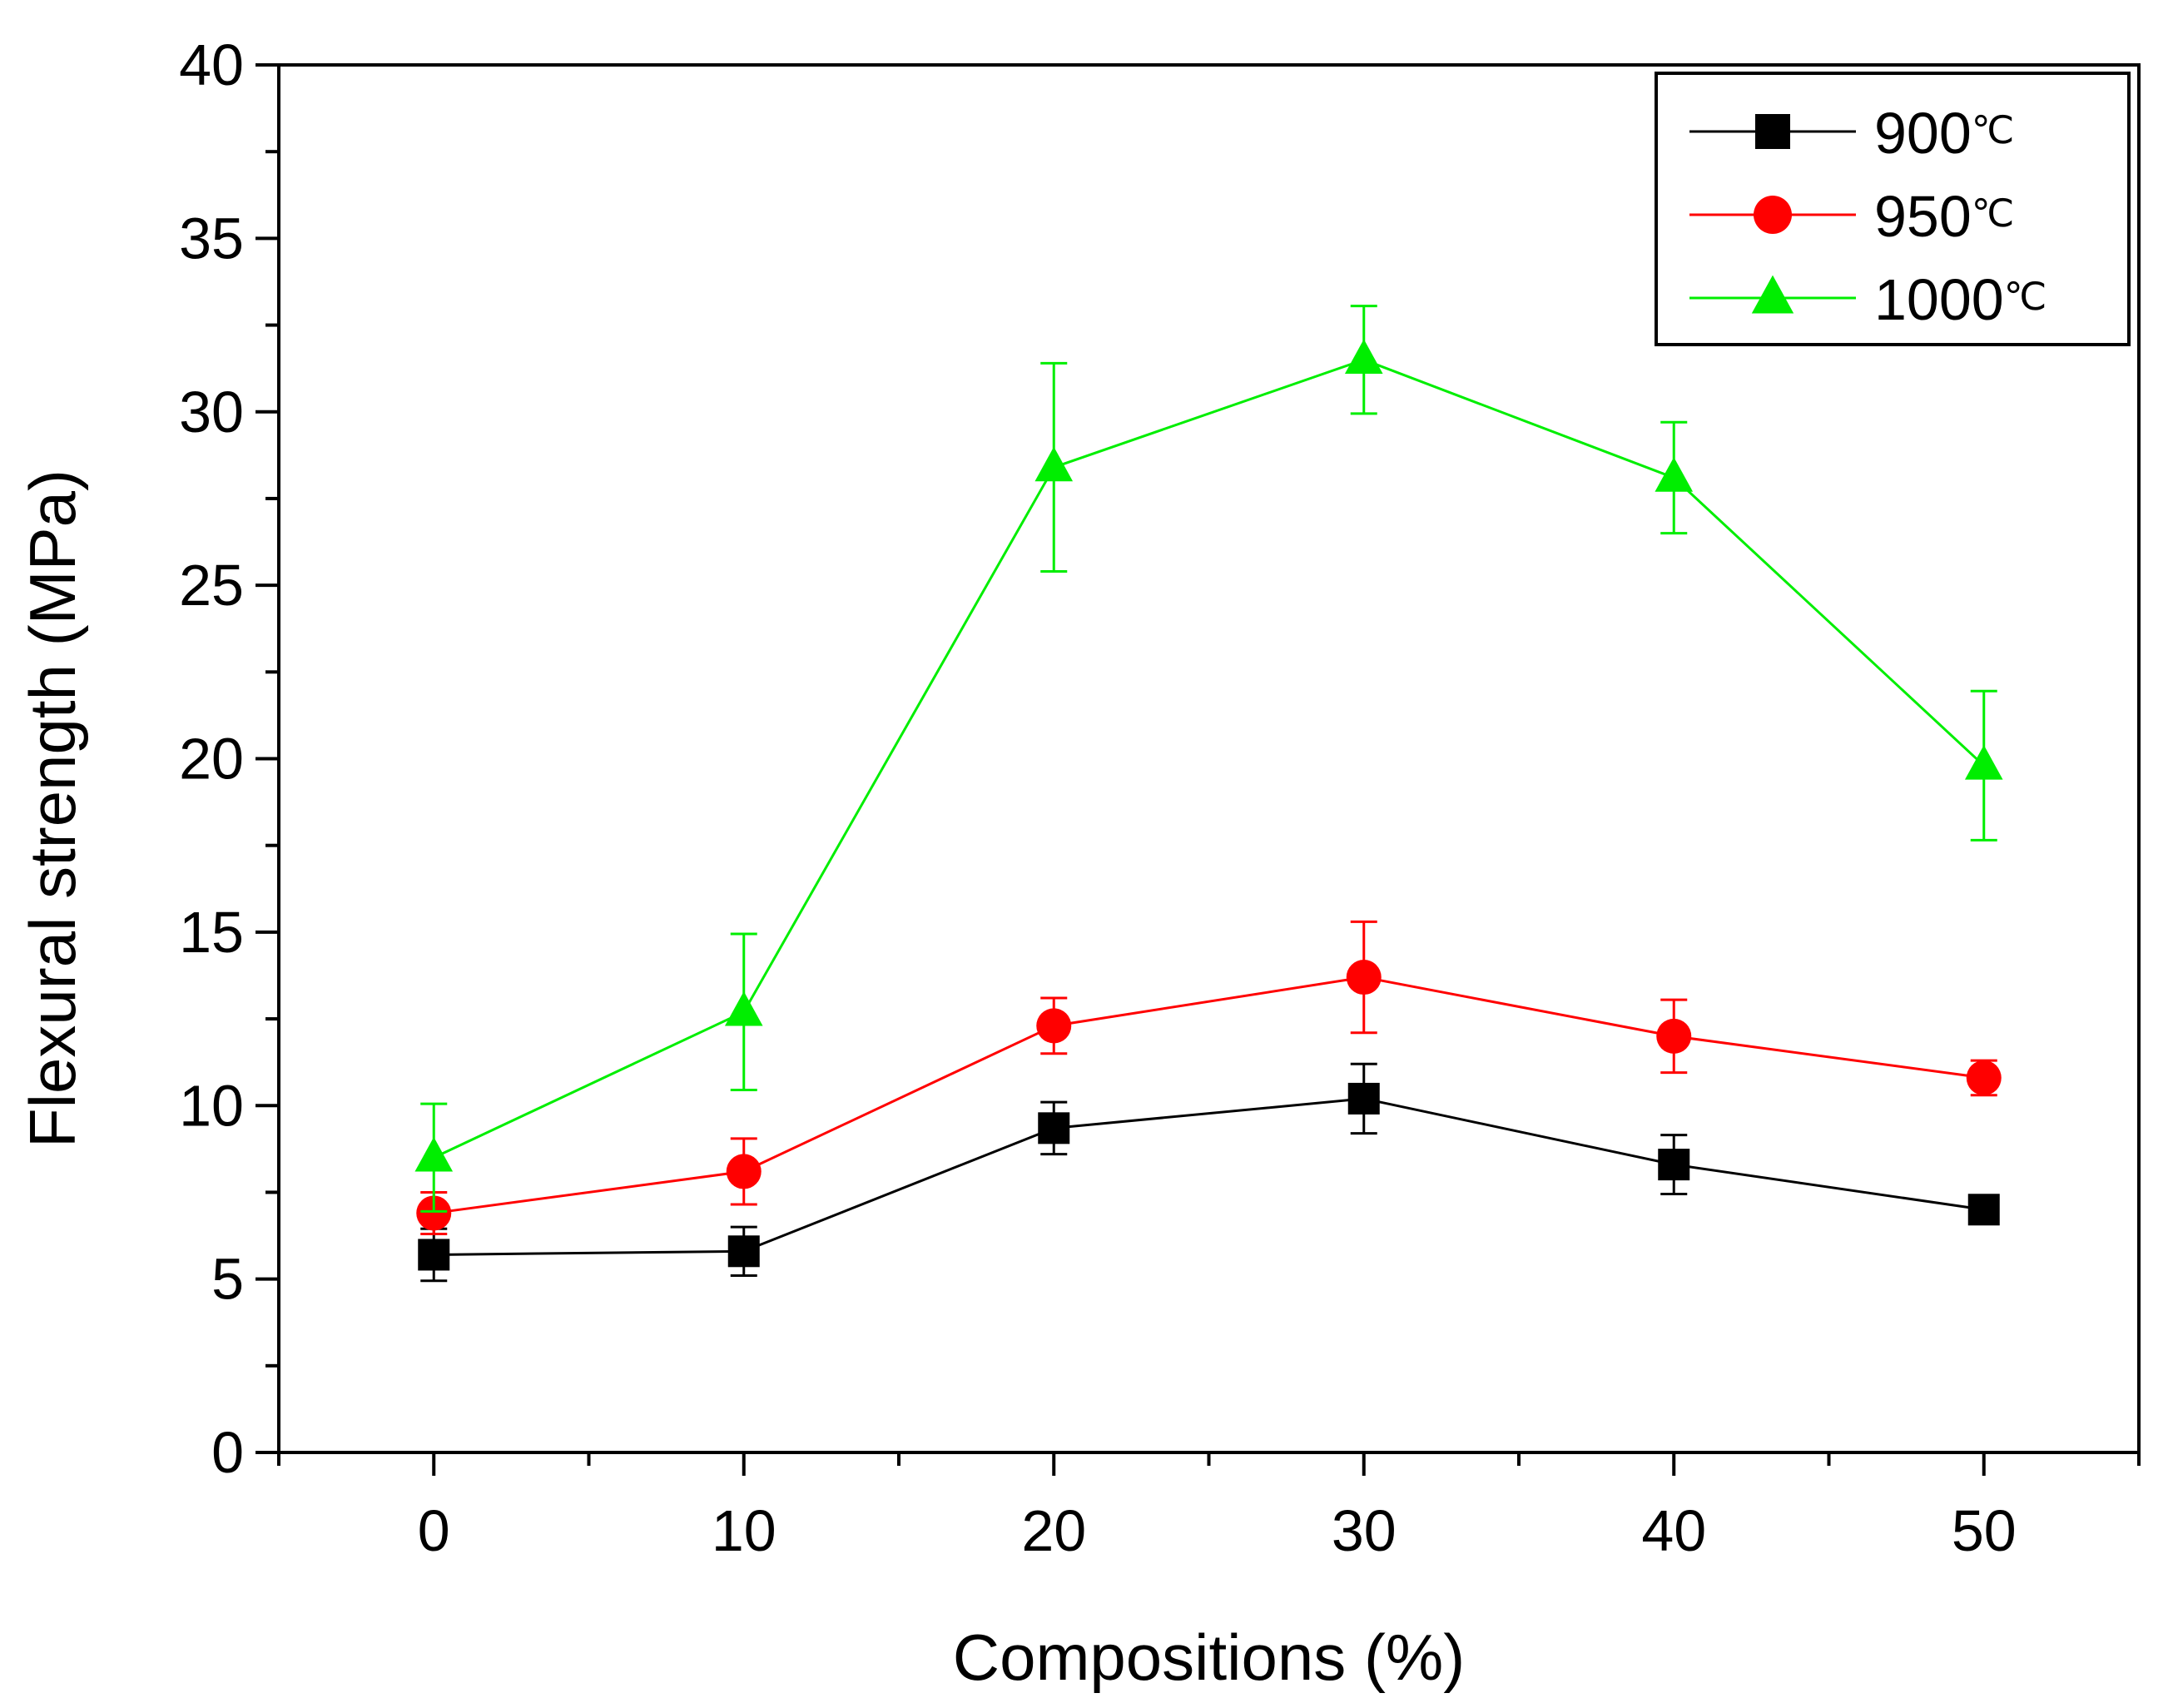 This screenshot has height=1708, width=2178. I want to click on y-tick-label: 30, so click(211, 412).